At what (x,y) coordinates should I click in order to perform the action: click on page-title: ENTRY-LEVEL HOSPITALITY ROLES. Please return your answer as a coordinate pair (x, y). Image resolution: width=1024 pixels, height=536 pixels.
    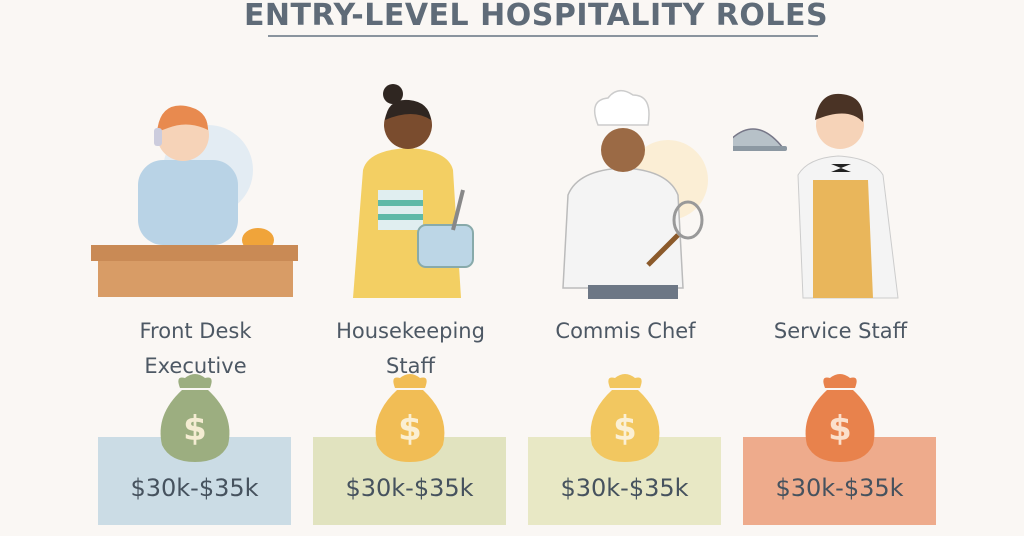
    Looking at the image, I should click on (536, 16).